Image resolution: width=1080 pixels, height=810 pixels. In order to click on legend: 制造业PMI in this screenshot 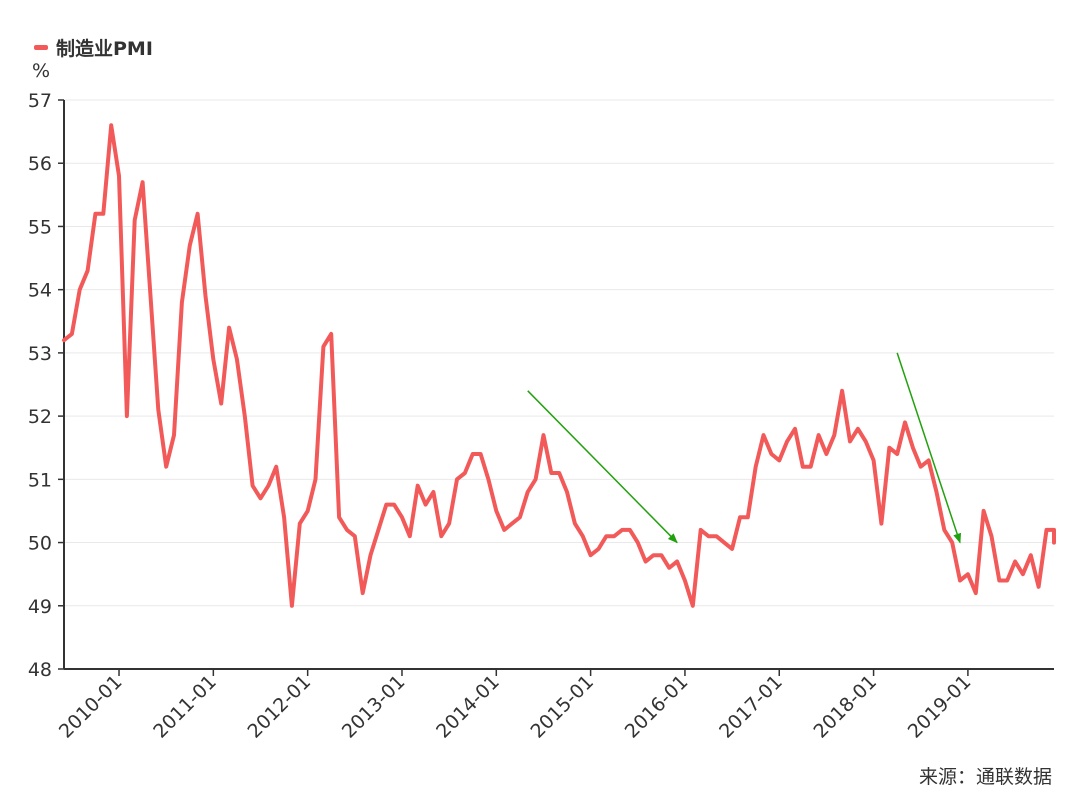, I will do `click(93, 47)`.